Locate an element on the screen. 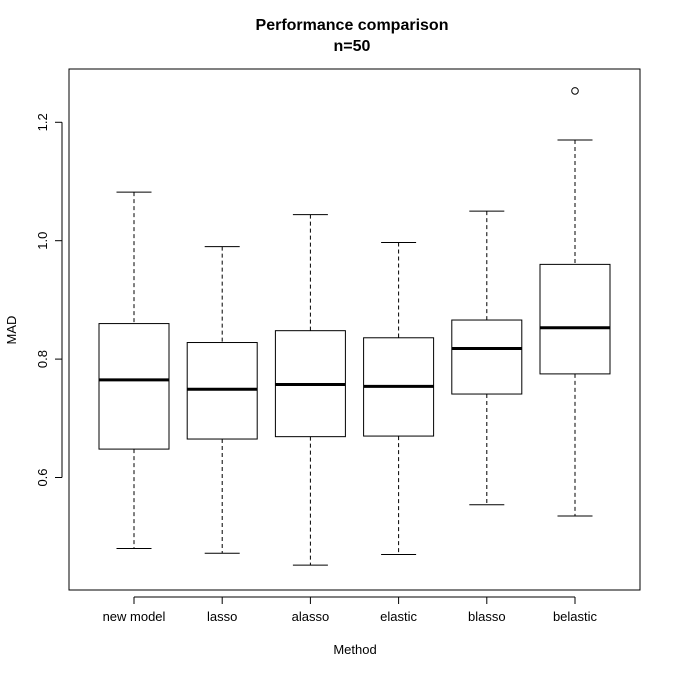  x-tick-label: blasso is located at coordinates (487, 616).